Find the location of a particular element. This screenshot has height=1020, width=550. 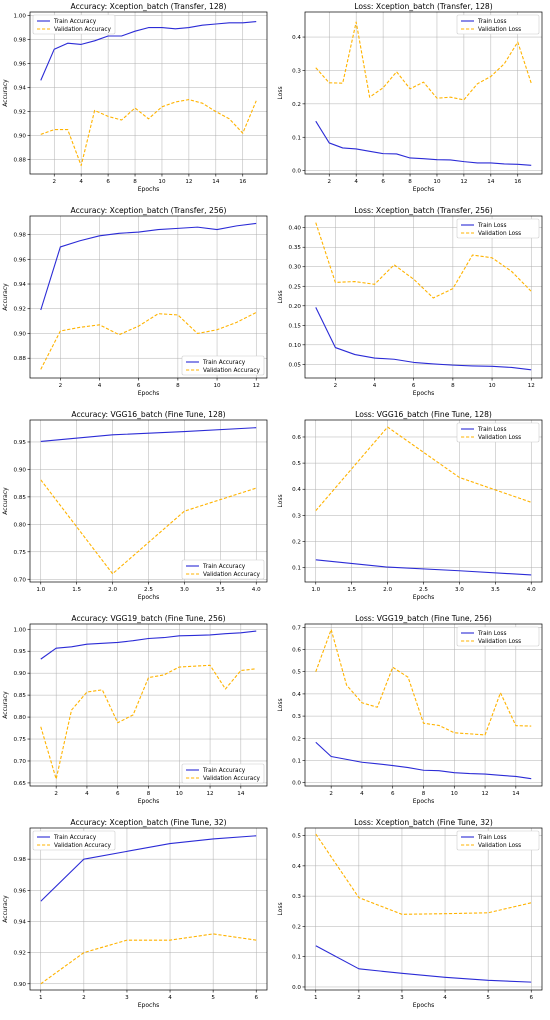

x-tick-label: 5 is located at coordinates (213, 998).